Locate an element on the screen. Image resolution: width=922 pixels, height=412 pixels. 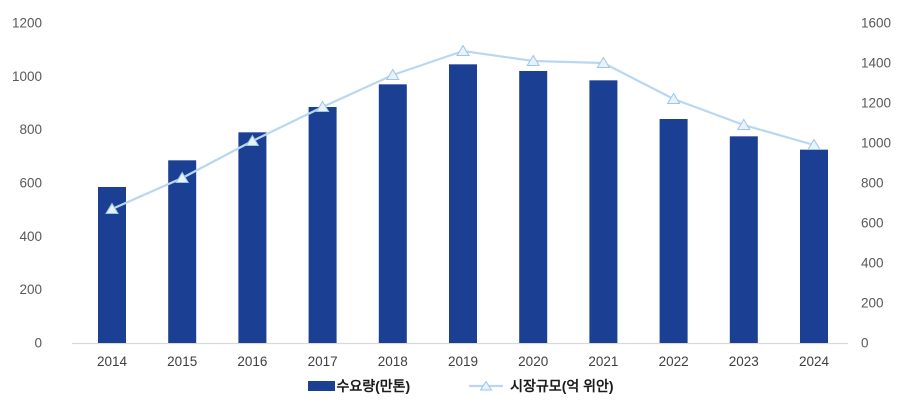
left-axis-tick-1000: 1000 is located at coordinates (27, 76).